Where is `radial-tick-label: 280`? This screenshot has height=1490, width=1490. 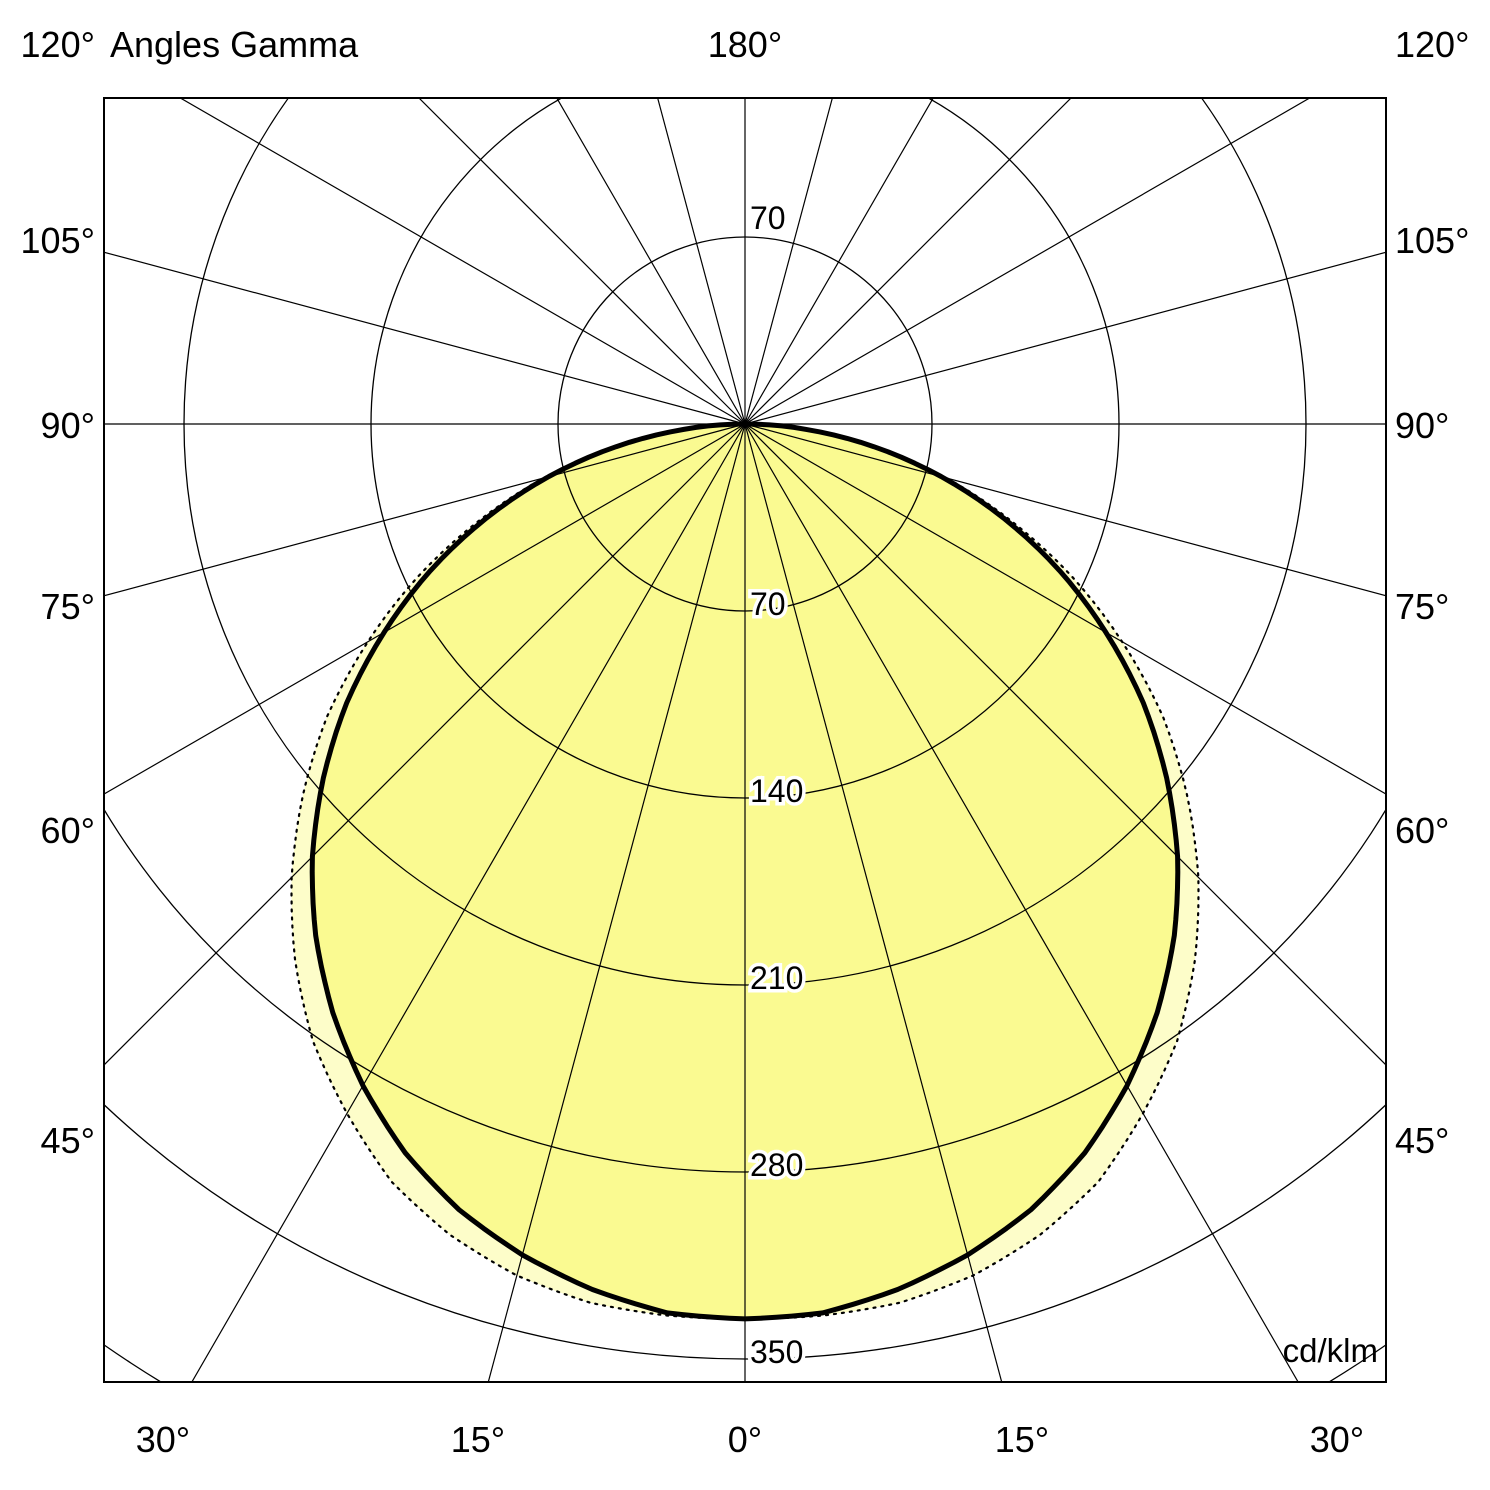
radial-tick-label: 280 is located at coordinates (776, 1165).